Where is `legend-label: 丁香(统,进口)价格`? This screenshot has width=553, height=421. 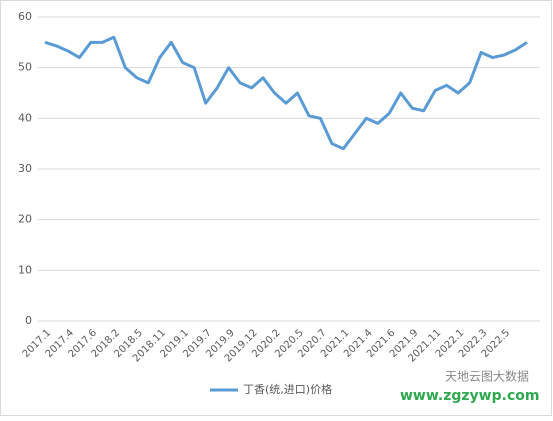
legend-label: 丁香(统,进口)价格 is located at coordinates (287, 389).